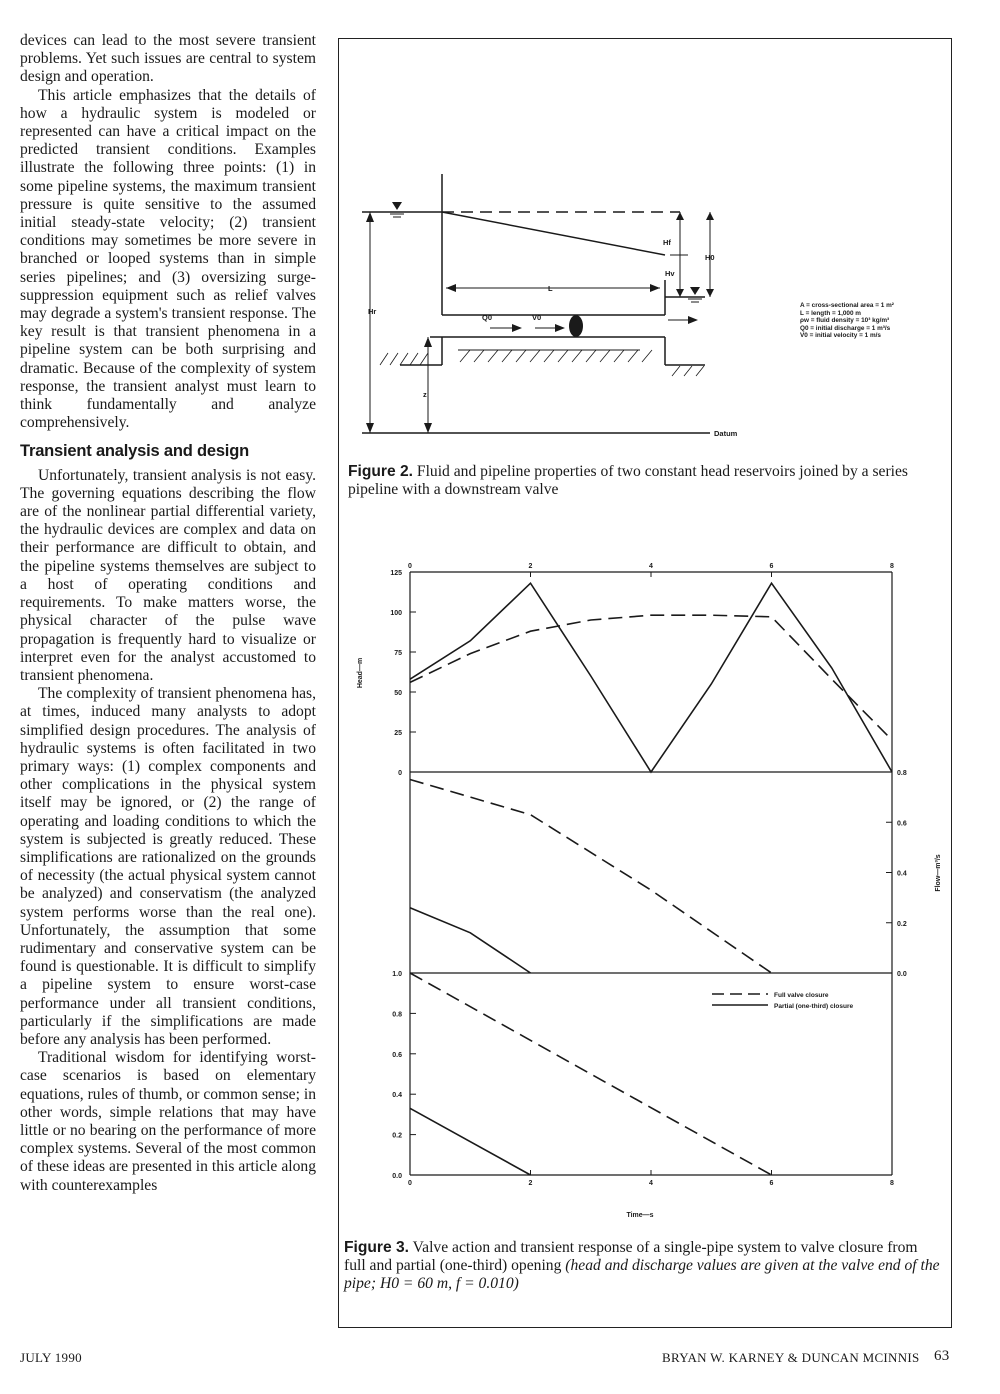 Image resolution: width=1000 pixels, height=1394 pixels. What do you see at coordinates (536, 317) in the screenshot?
I see `label-v0: V0` at bounding box center [536, 317].